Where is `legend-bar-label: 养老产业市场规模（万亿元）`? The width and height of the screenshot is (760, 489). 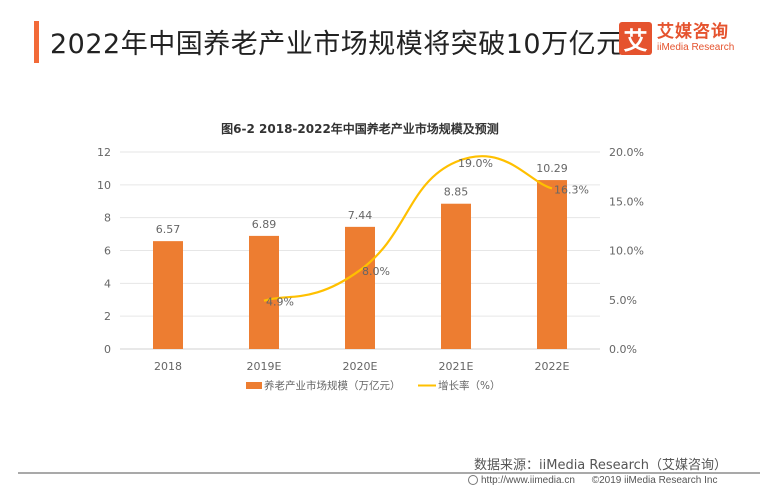
legend-bar-label: 养老产业市场规模（万亿元） is located at coordinates (332, 385).